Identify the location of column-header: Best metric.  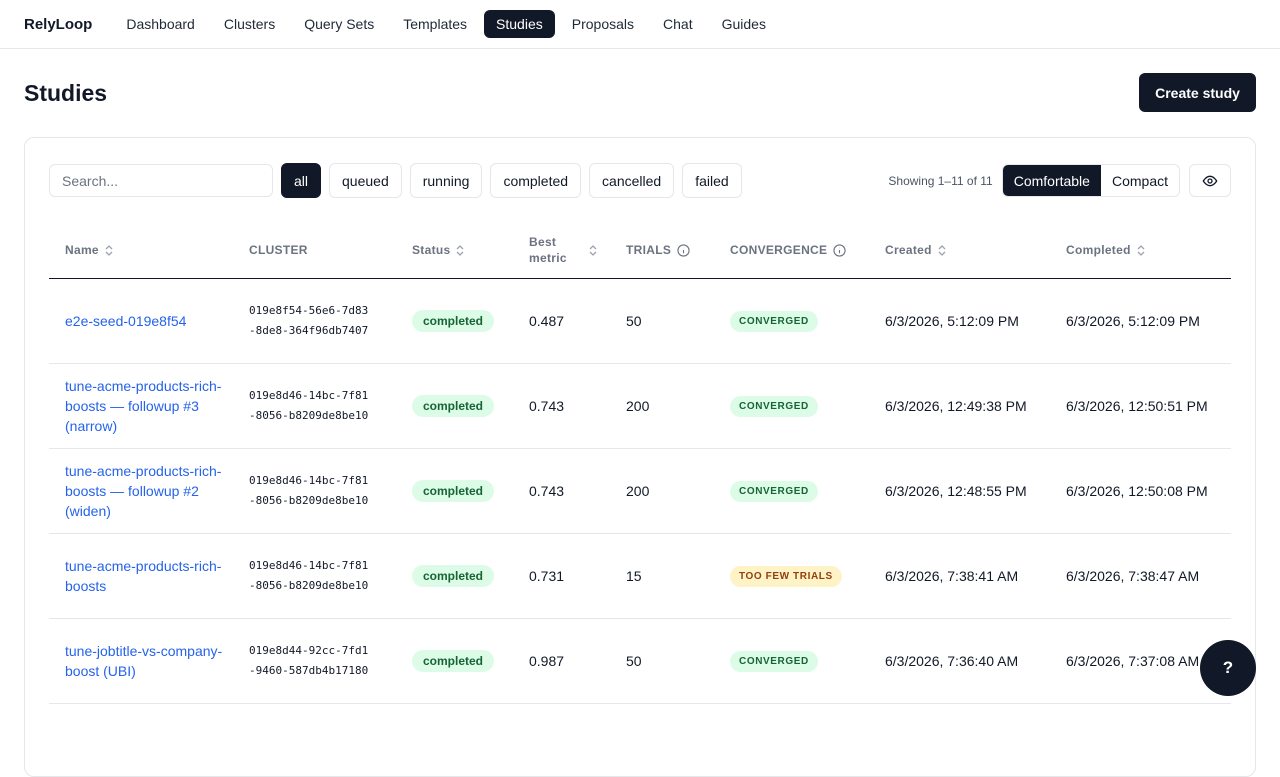
(563, 250).